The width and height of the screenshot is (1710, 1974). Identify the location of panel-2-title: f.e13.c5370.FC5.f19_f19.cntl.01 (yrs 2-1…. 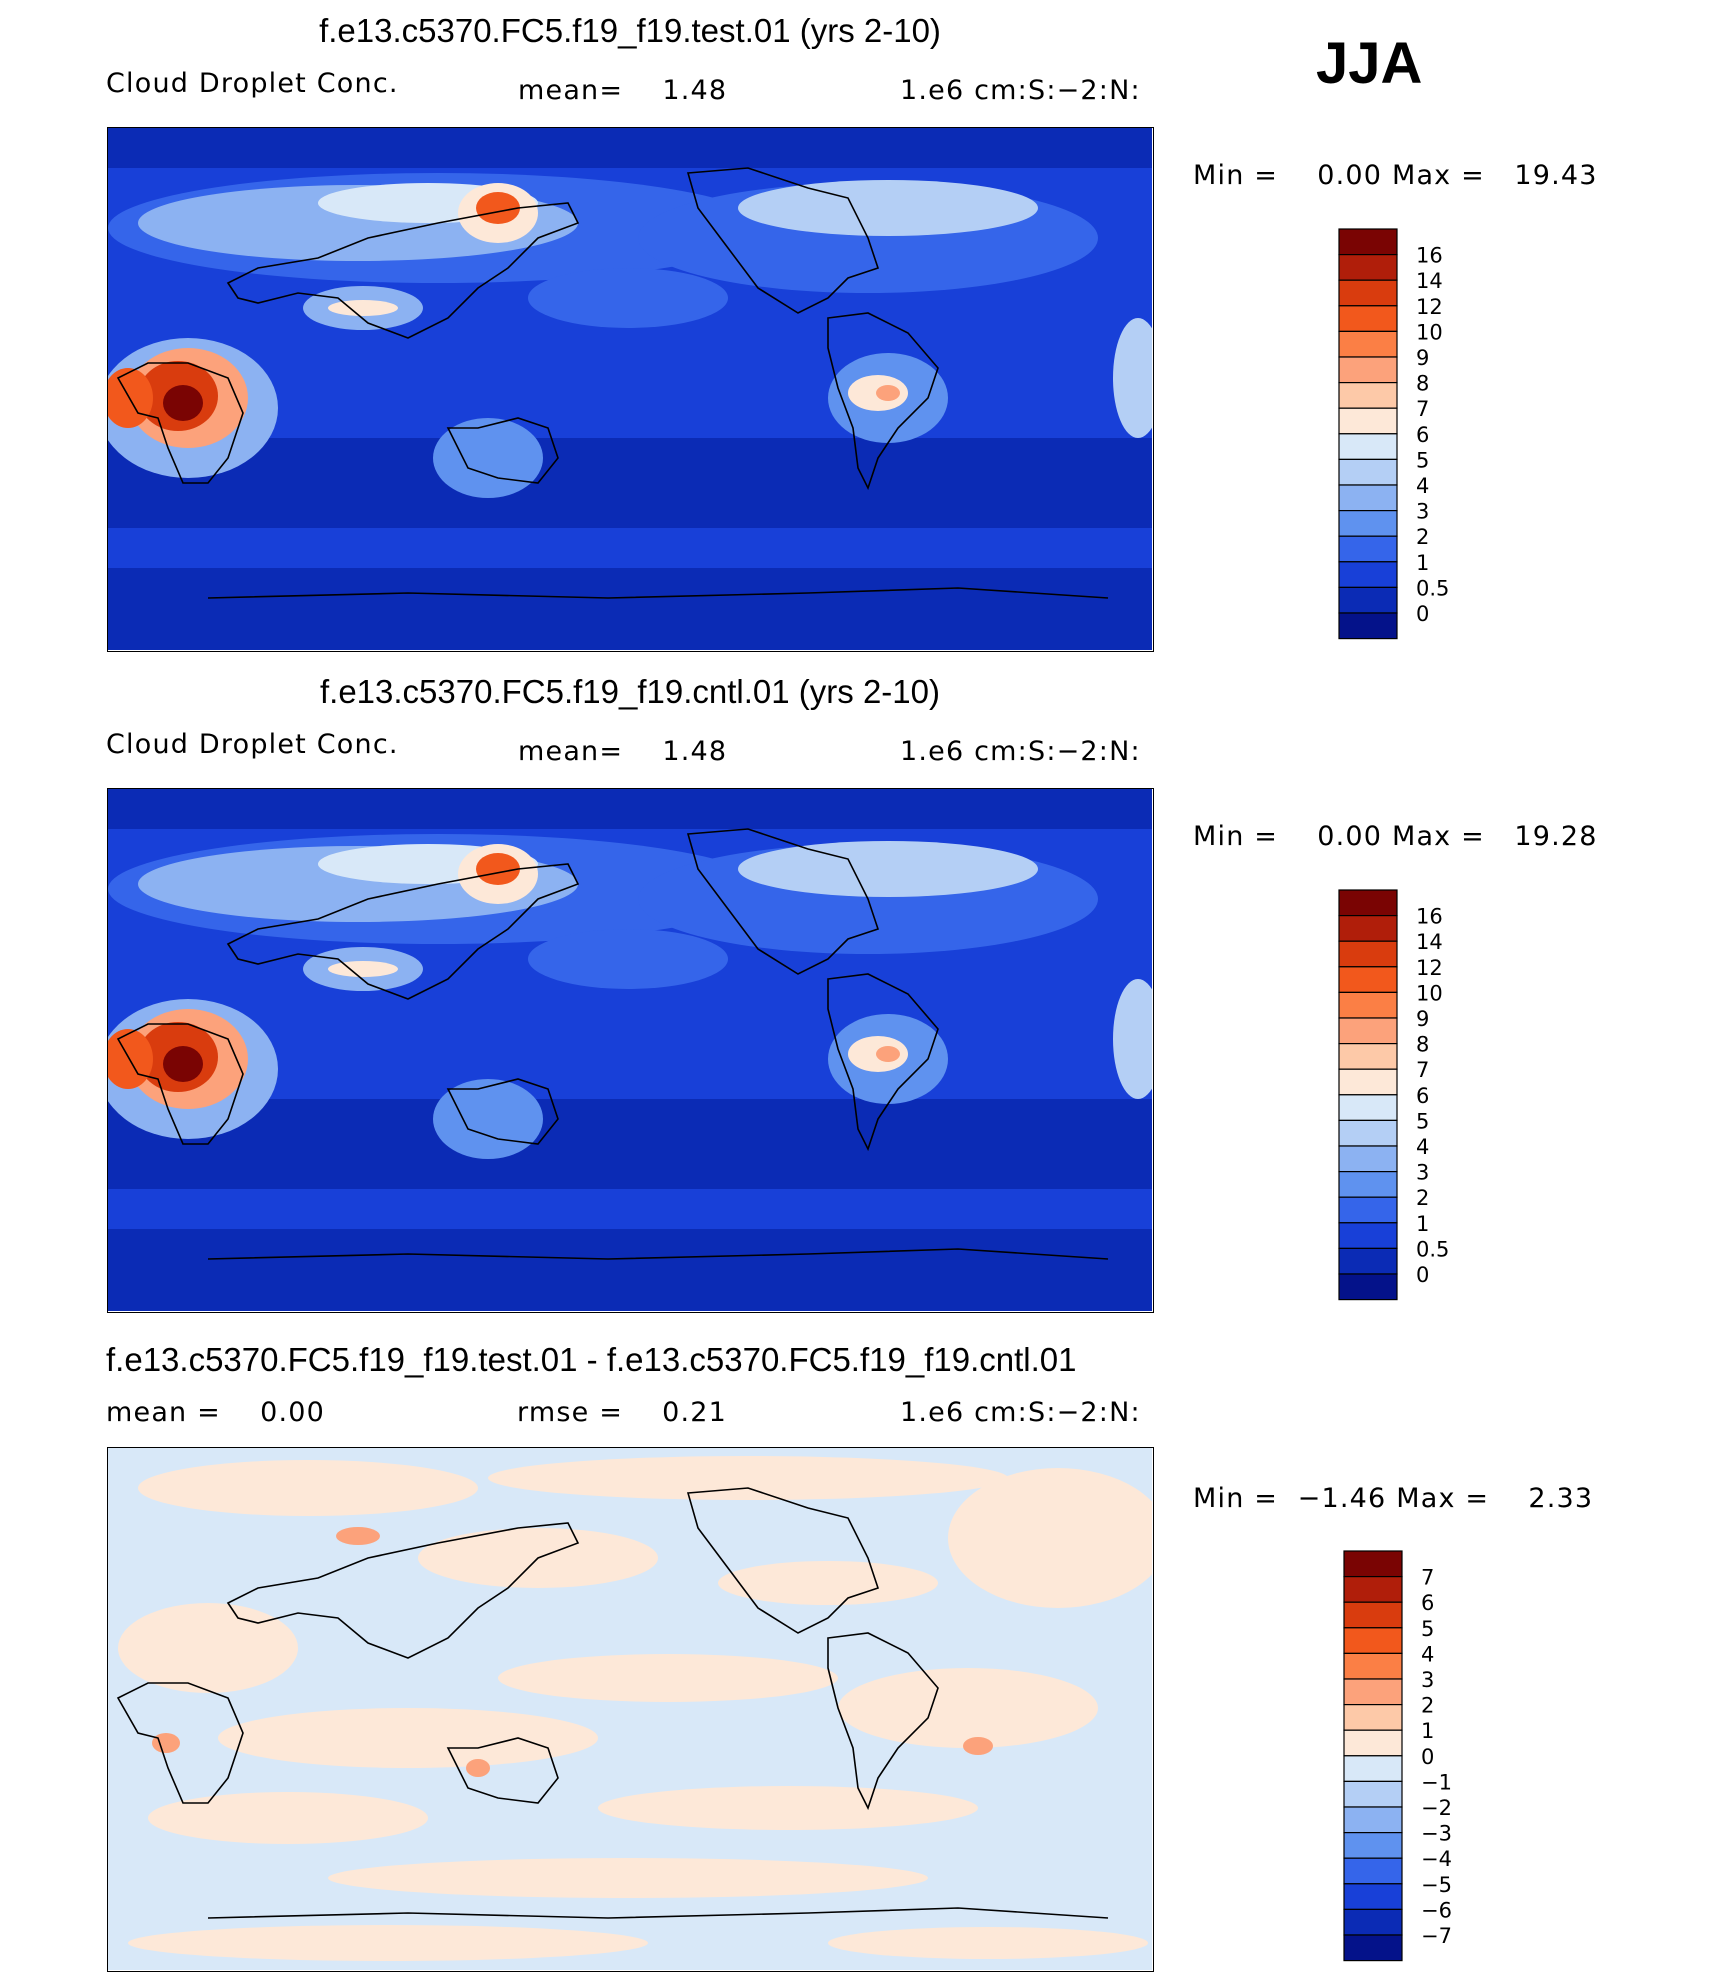
(629, 691).